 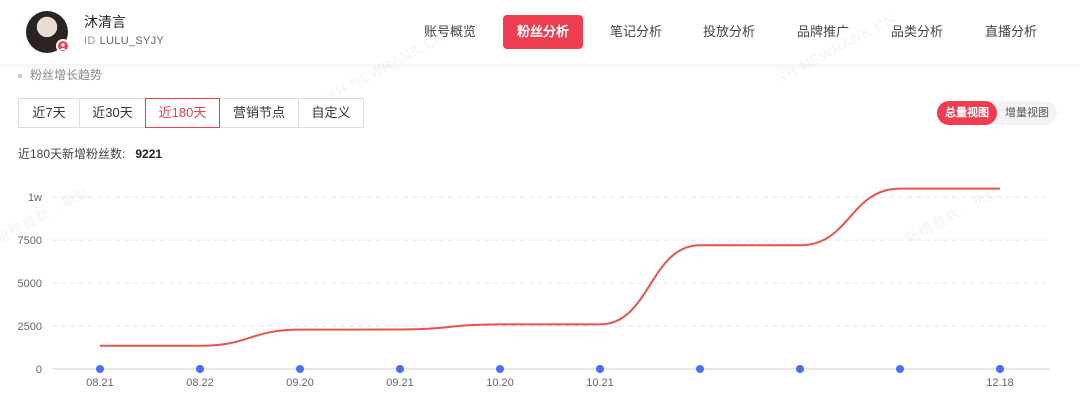 I want to click on range-custom-button: 自定义, so click(x=331, y=113).